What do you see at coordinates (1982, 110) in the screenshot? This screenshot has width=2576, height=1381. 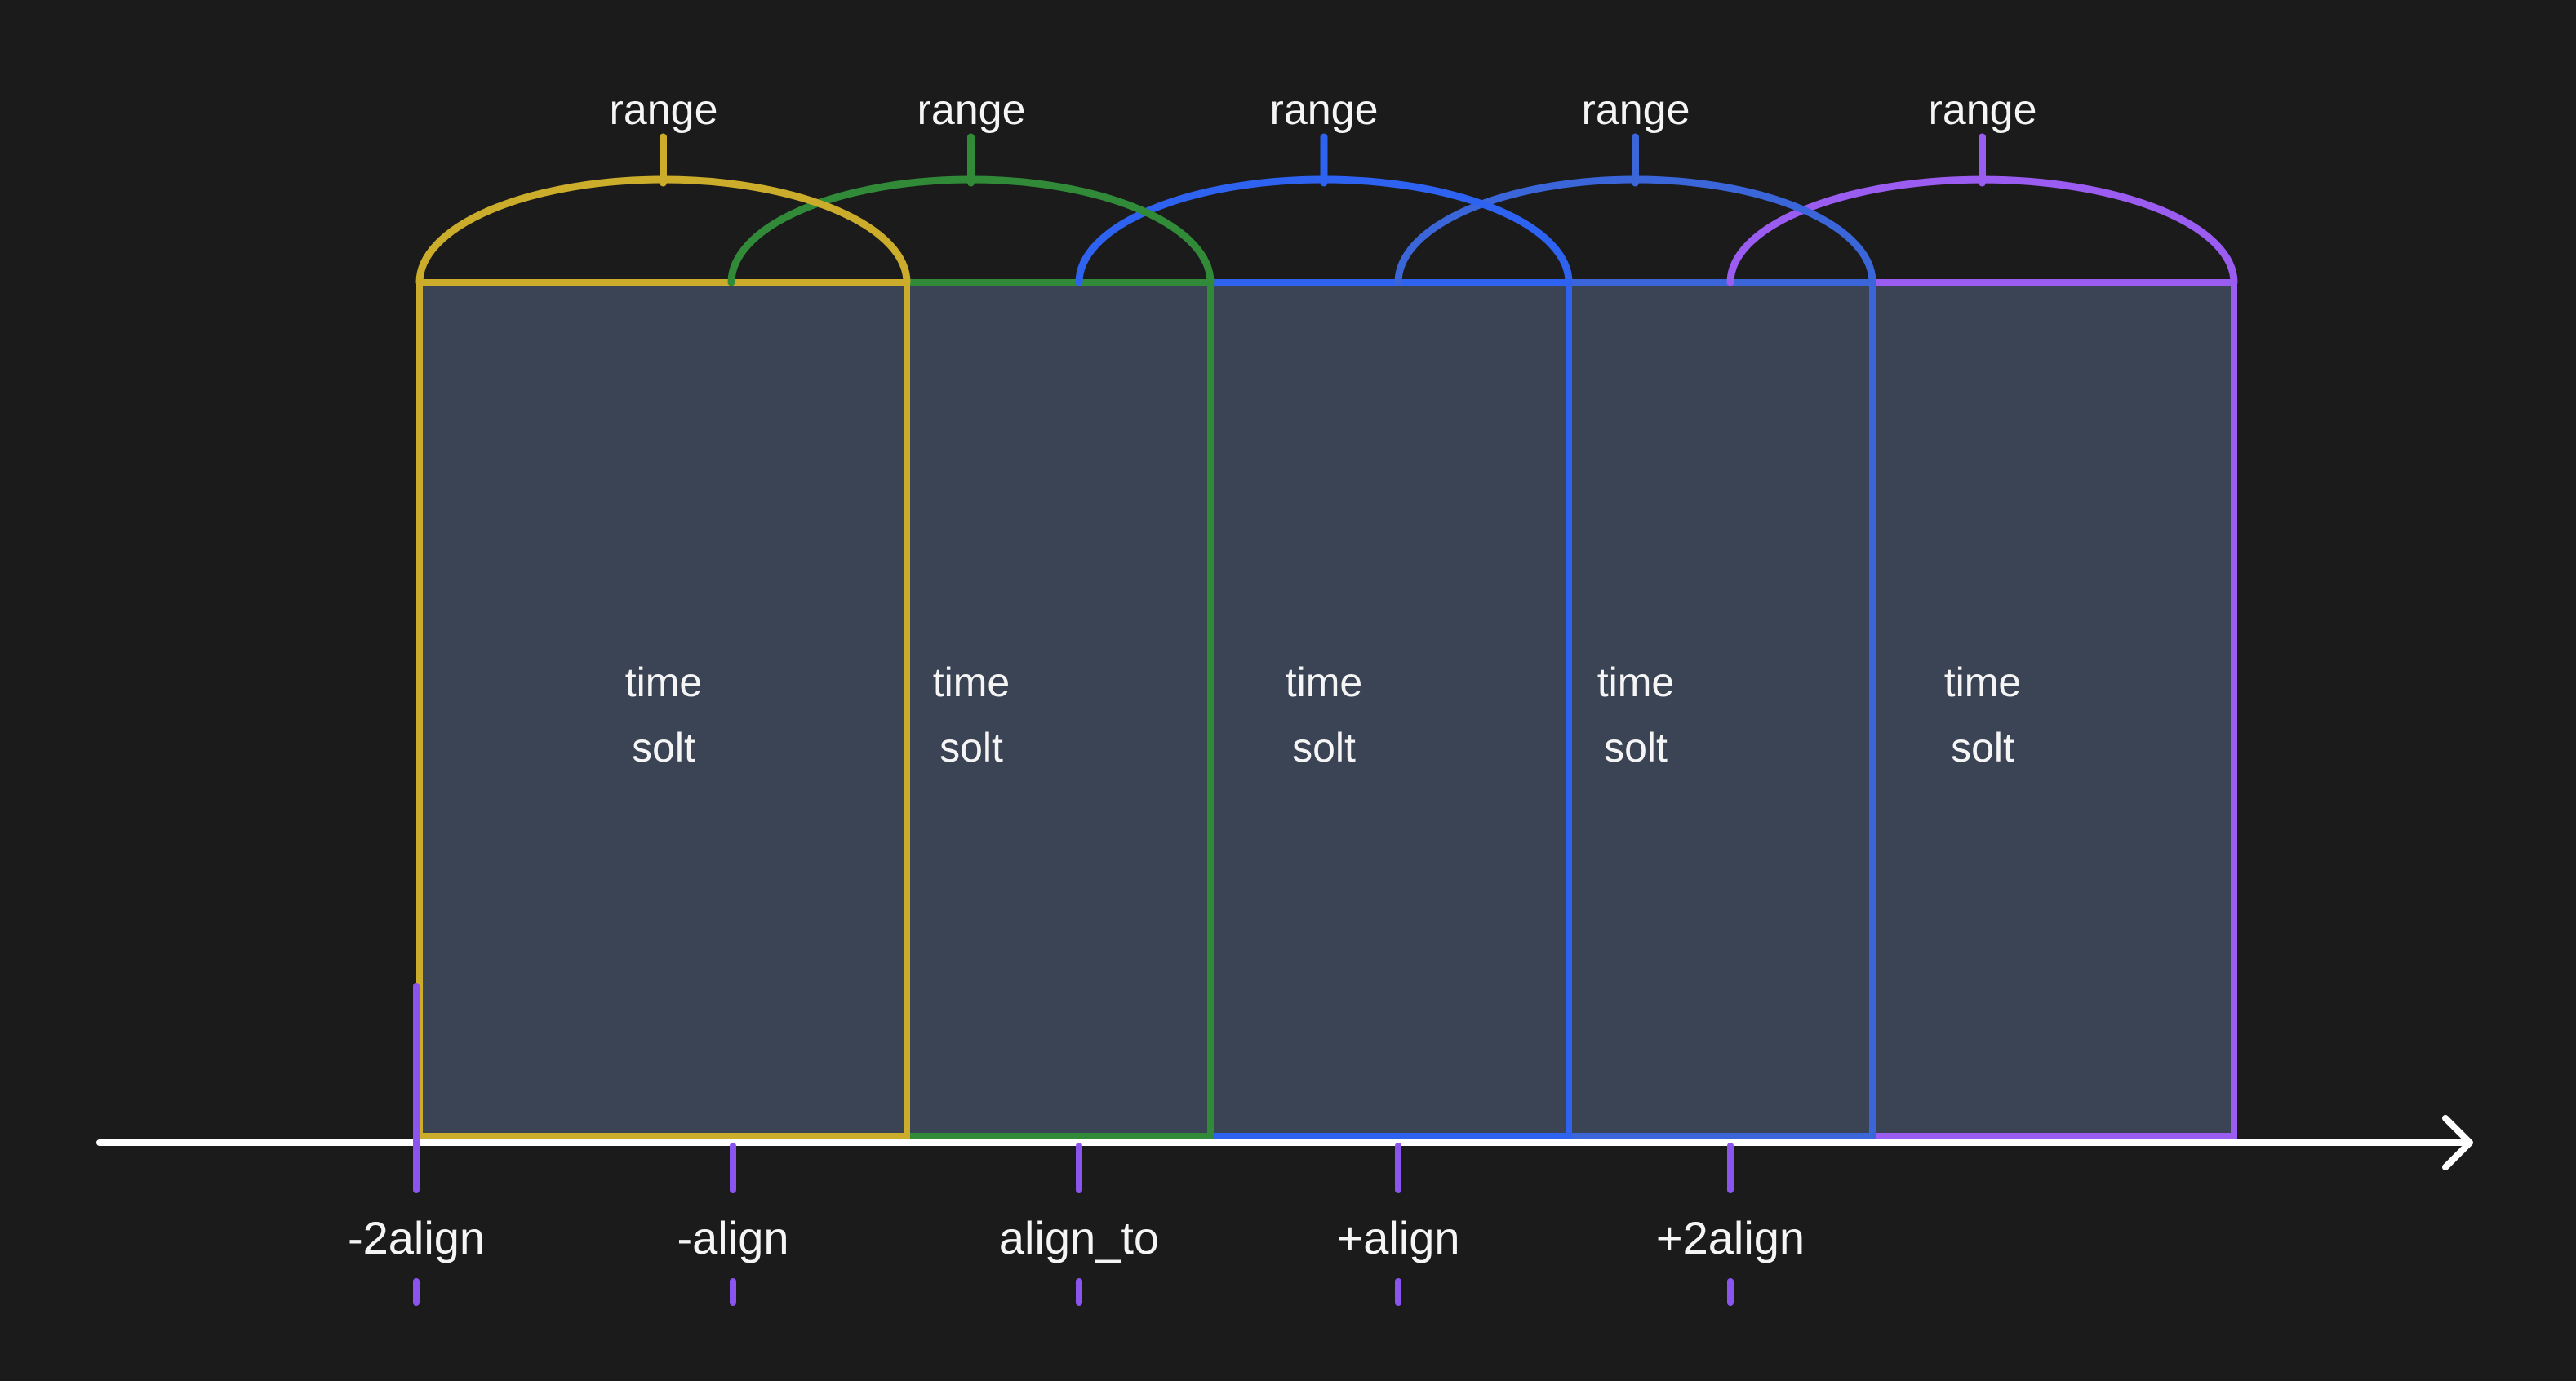 I see `range-label-5: range` at bounding box center [1982, 110].